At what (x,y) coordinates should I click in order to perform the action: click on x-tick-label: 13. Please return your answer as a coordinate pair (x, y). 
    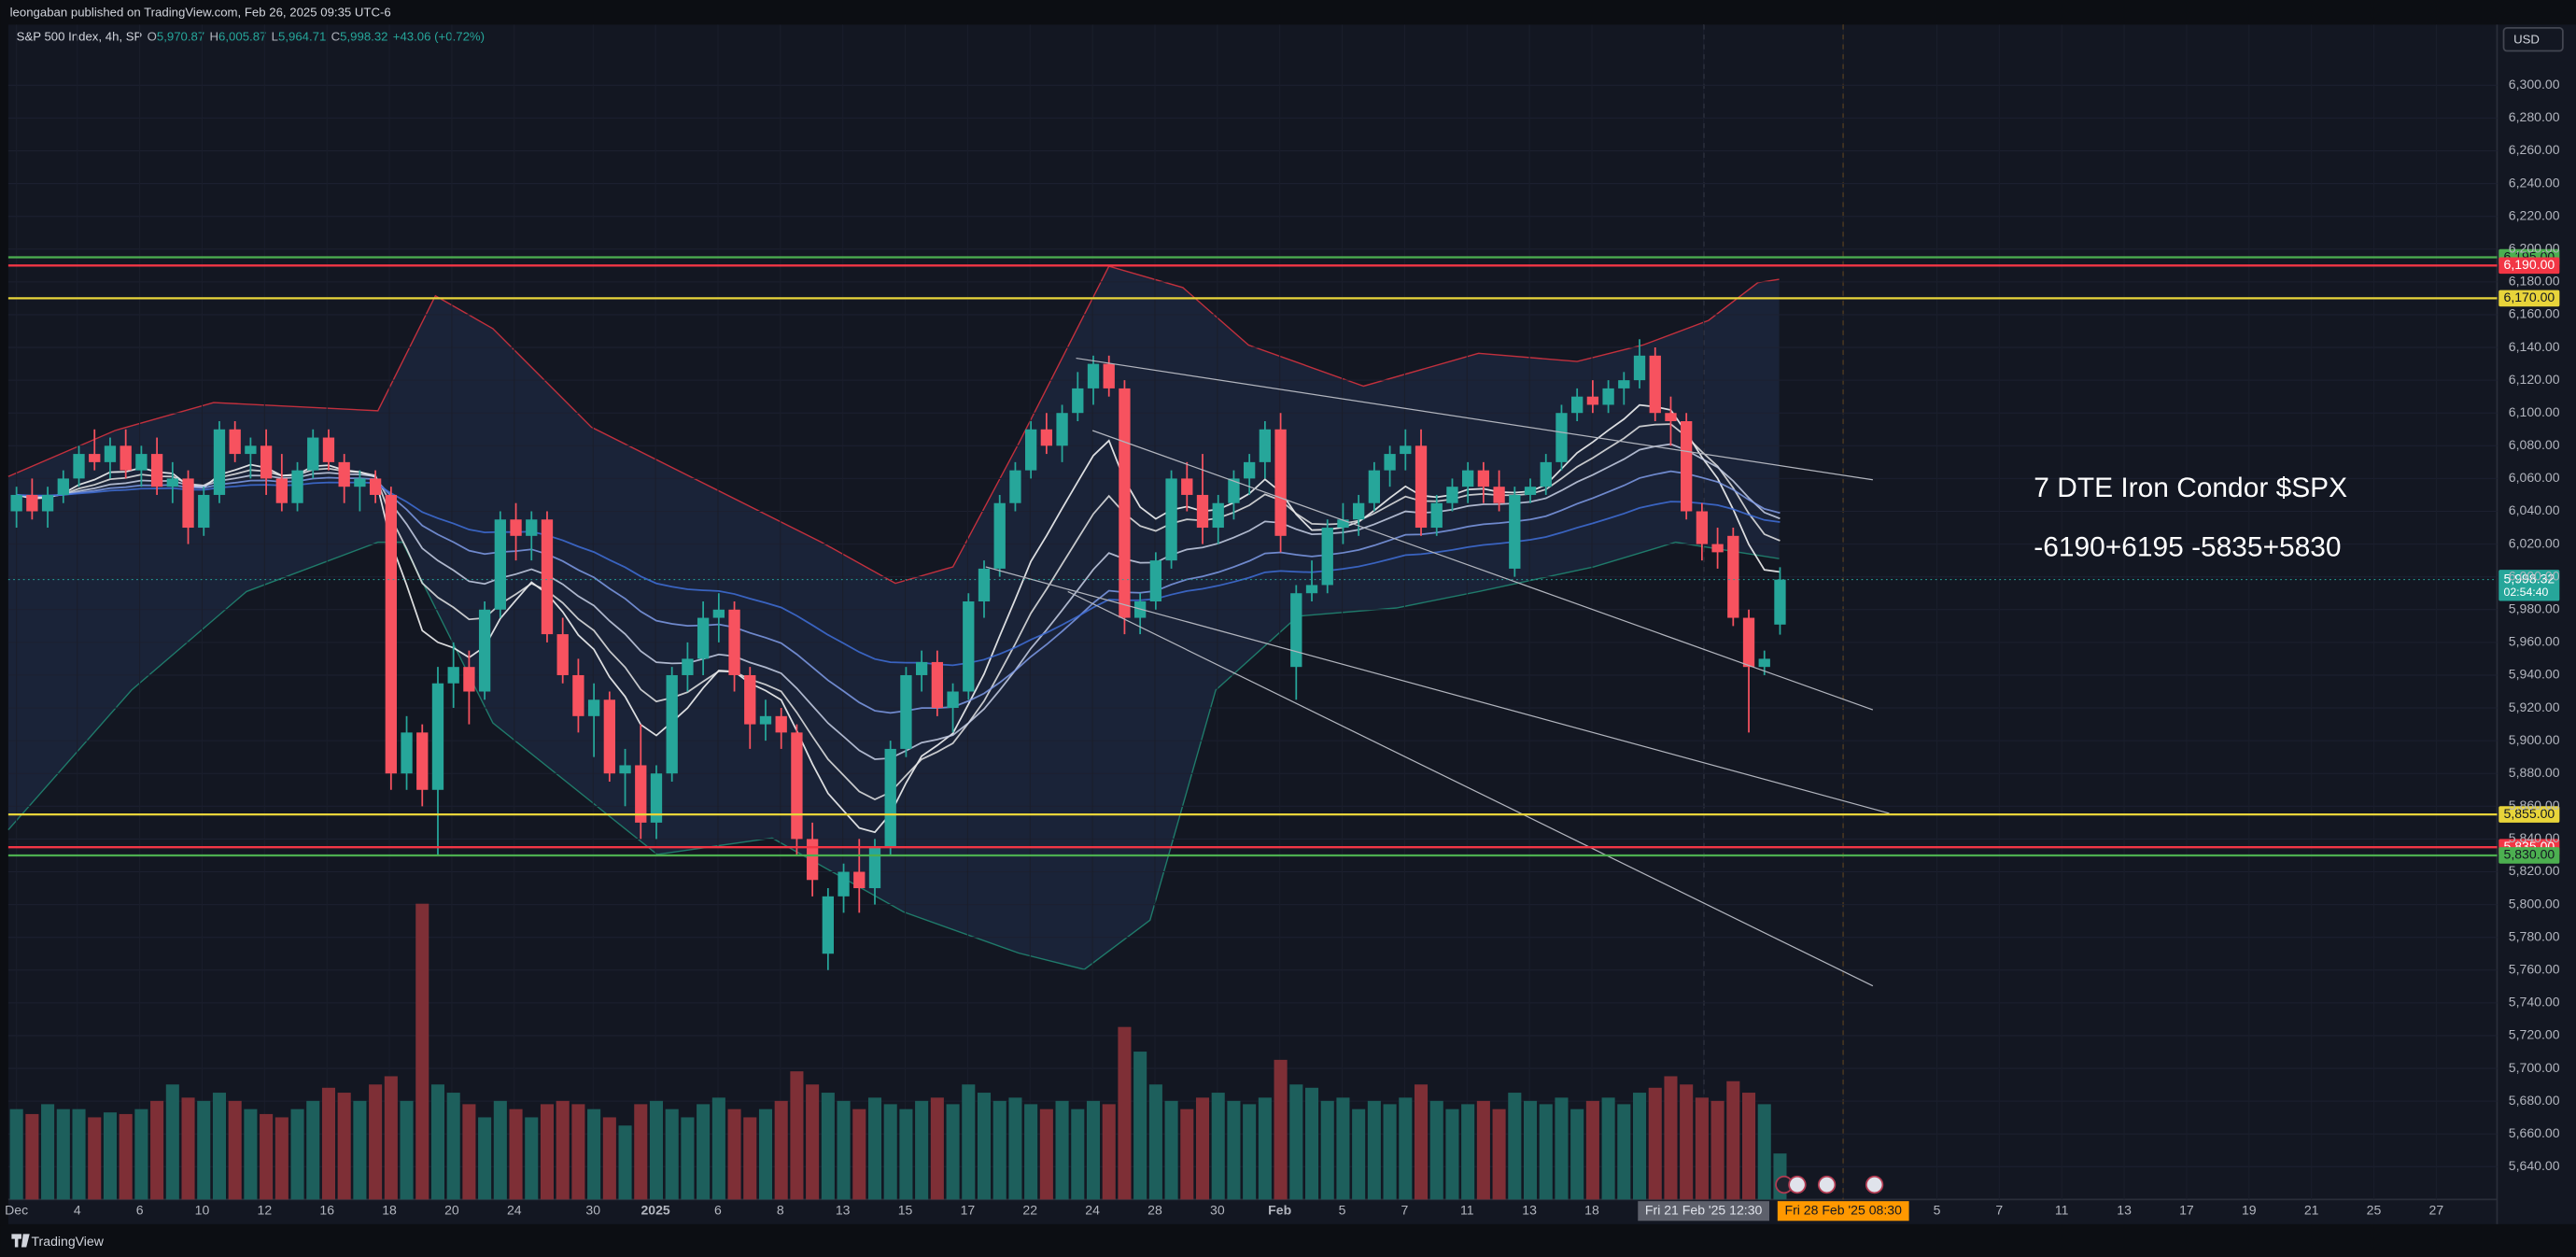
    Looking at the image, I should click on (1530, 1209).